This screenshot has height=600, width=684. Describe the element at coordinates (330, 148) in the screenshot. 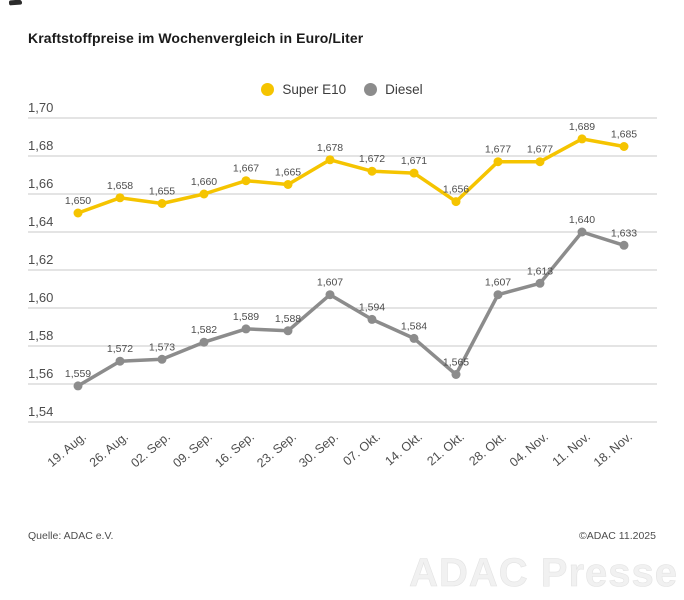

I see `value-label: 1,678` at that location.